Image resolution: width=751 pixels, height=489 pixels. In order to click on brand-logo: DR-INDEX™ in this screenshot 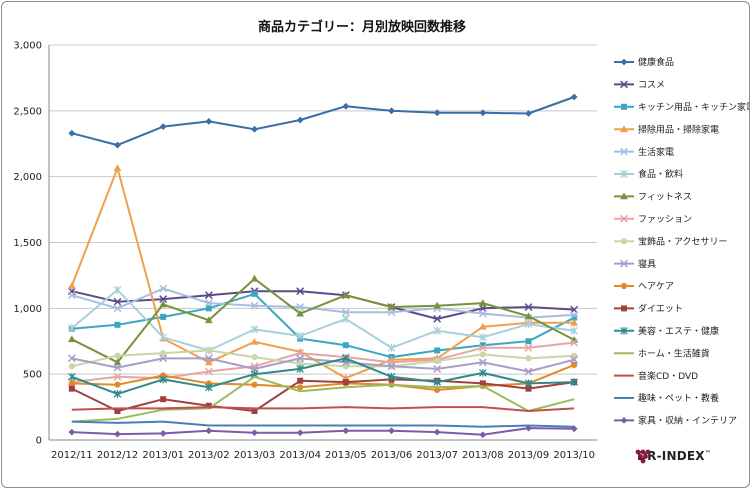, I will do `click(672, 456)`.